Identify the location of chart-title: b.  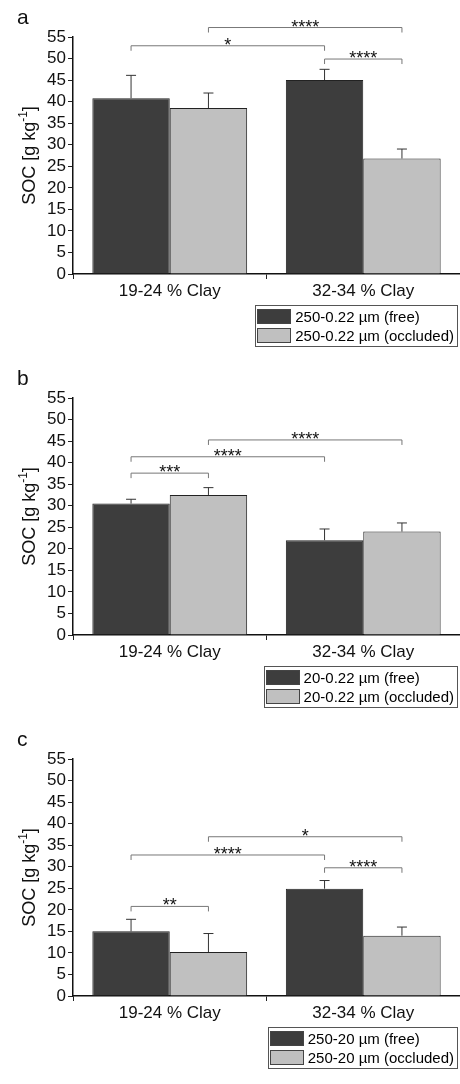
(23, 377).